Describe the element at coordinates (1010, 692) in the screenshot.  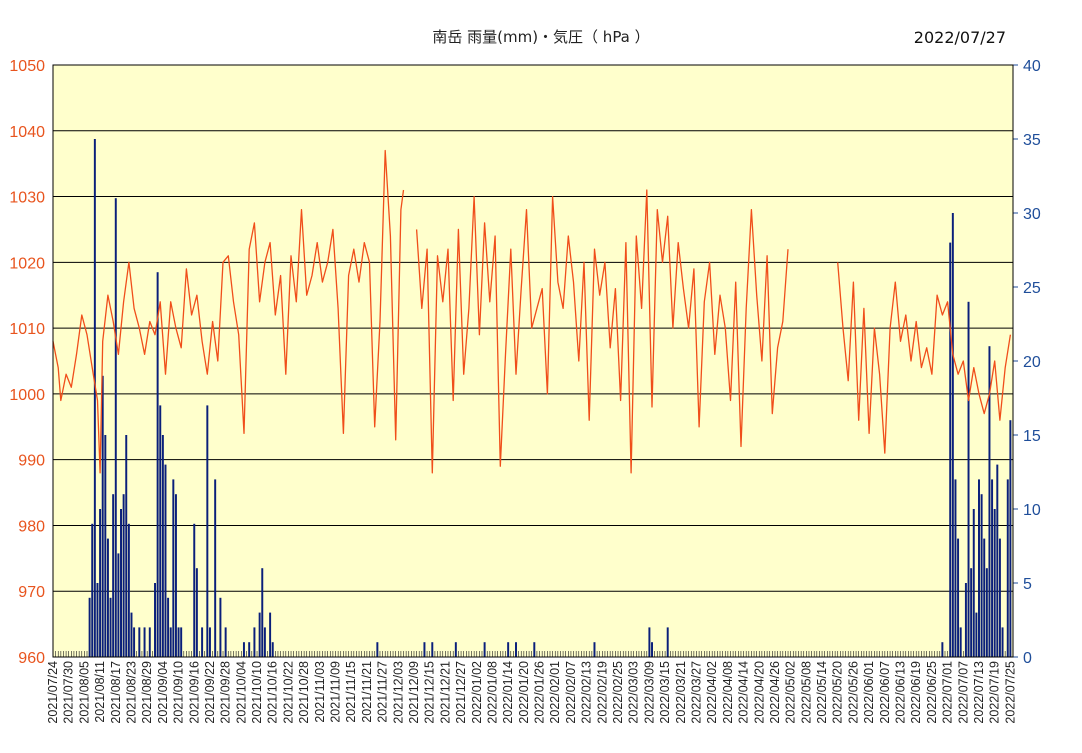
I see `x-tick-label: 2022/07/25` at that location.